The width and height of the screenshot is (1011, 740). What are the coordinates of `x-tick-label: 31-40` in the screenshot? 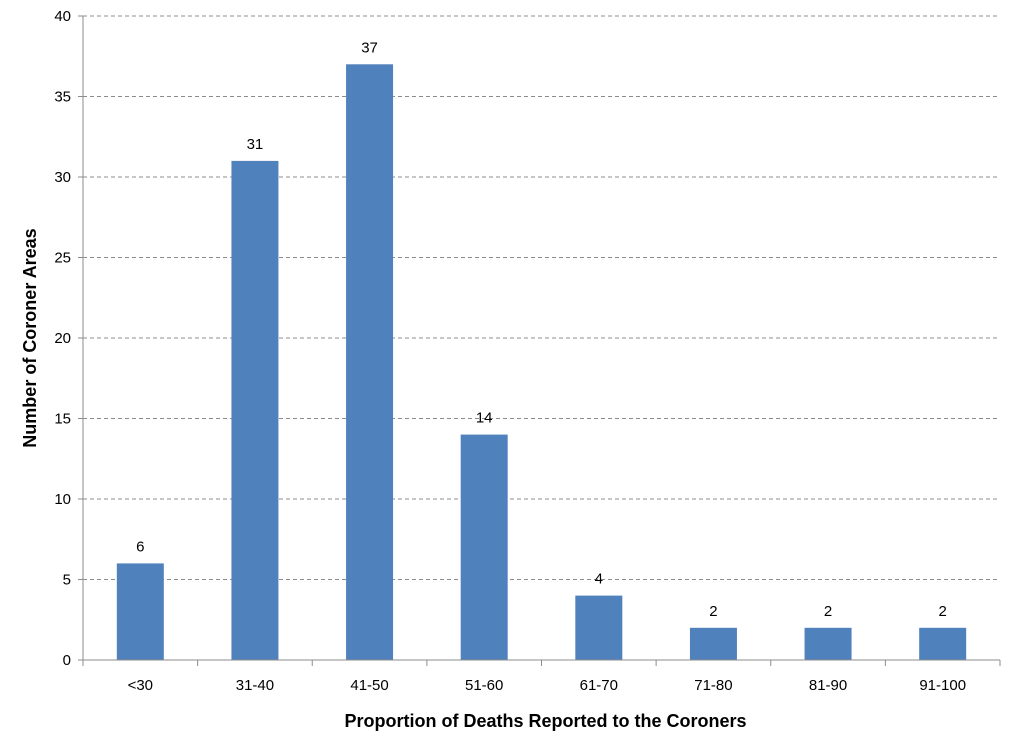 It's located at (255, 685).